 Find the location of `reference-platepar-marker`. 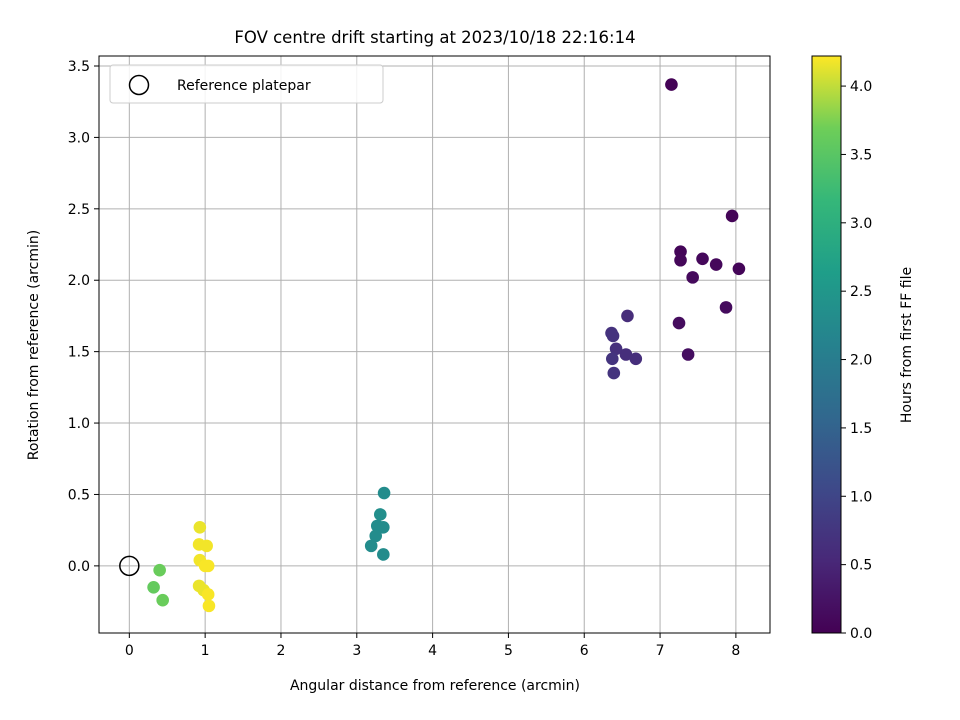

reference-platepar-marker is located at coordinates (129, 566).